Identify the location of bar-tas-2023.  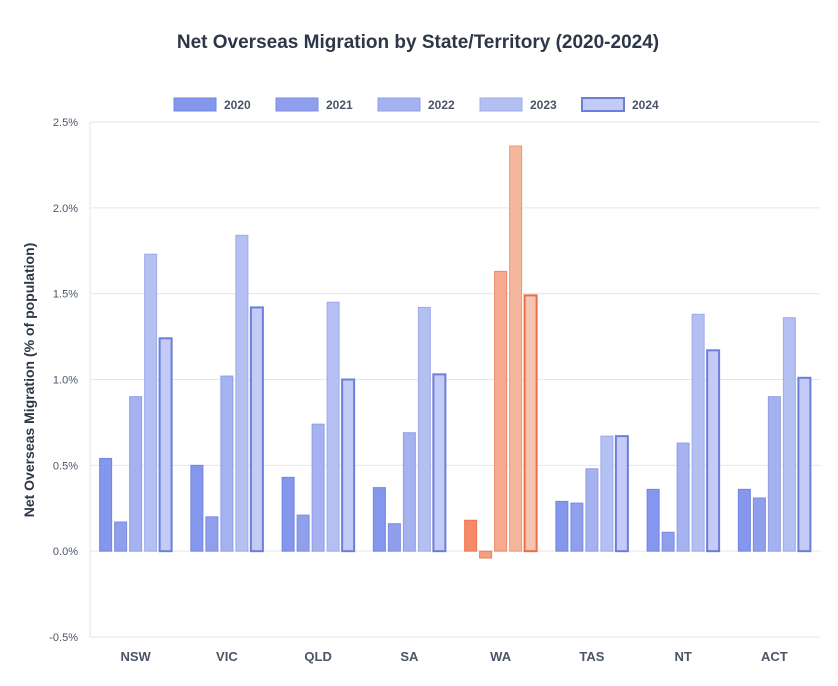
(607, 493).